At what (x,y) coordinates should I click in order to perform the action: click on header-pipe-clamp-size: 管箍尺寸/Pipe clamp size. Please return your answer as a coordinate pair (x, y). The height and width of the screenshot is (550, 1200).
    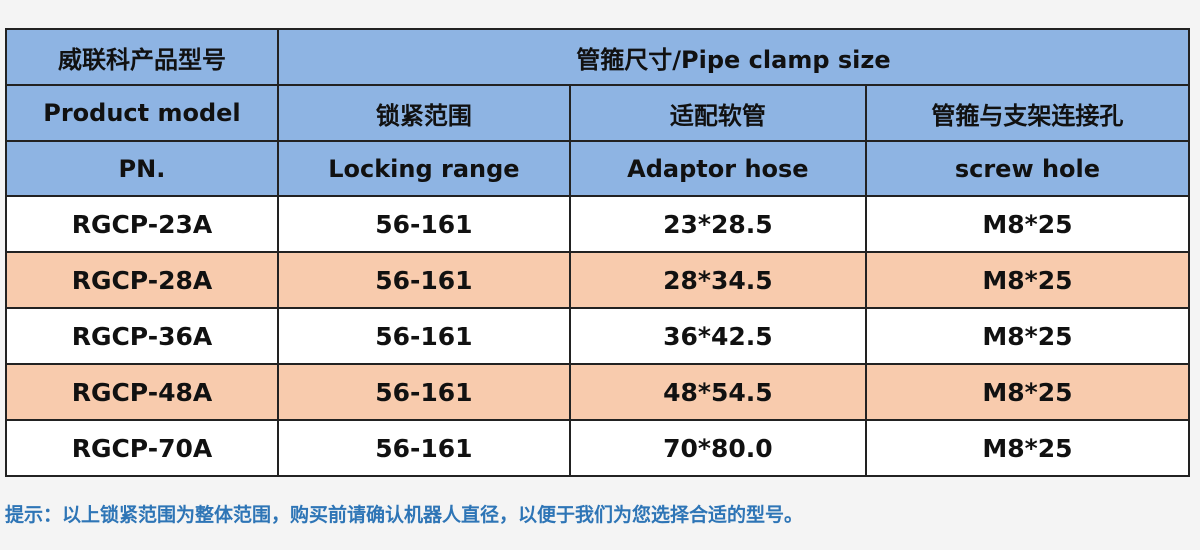
    Looking at the image, I should click on (733, 57).